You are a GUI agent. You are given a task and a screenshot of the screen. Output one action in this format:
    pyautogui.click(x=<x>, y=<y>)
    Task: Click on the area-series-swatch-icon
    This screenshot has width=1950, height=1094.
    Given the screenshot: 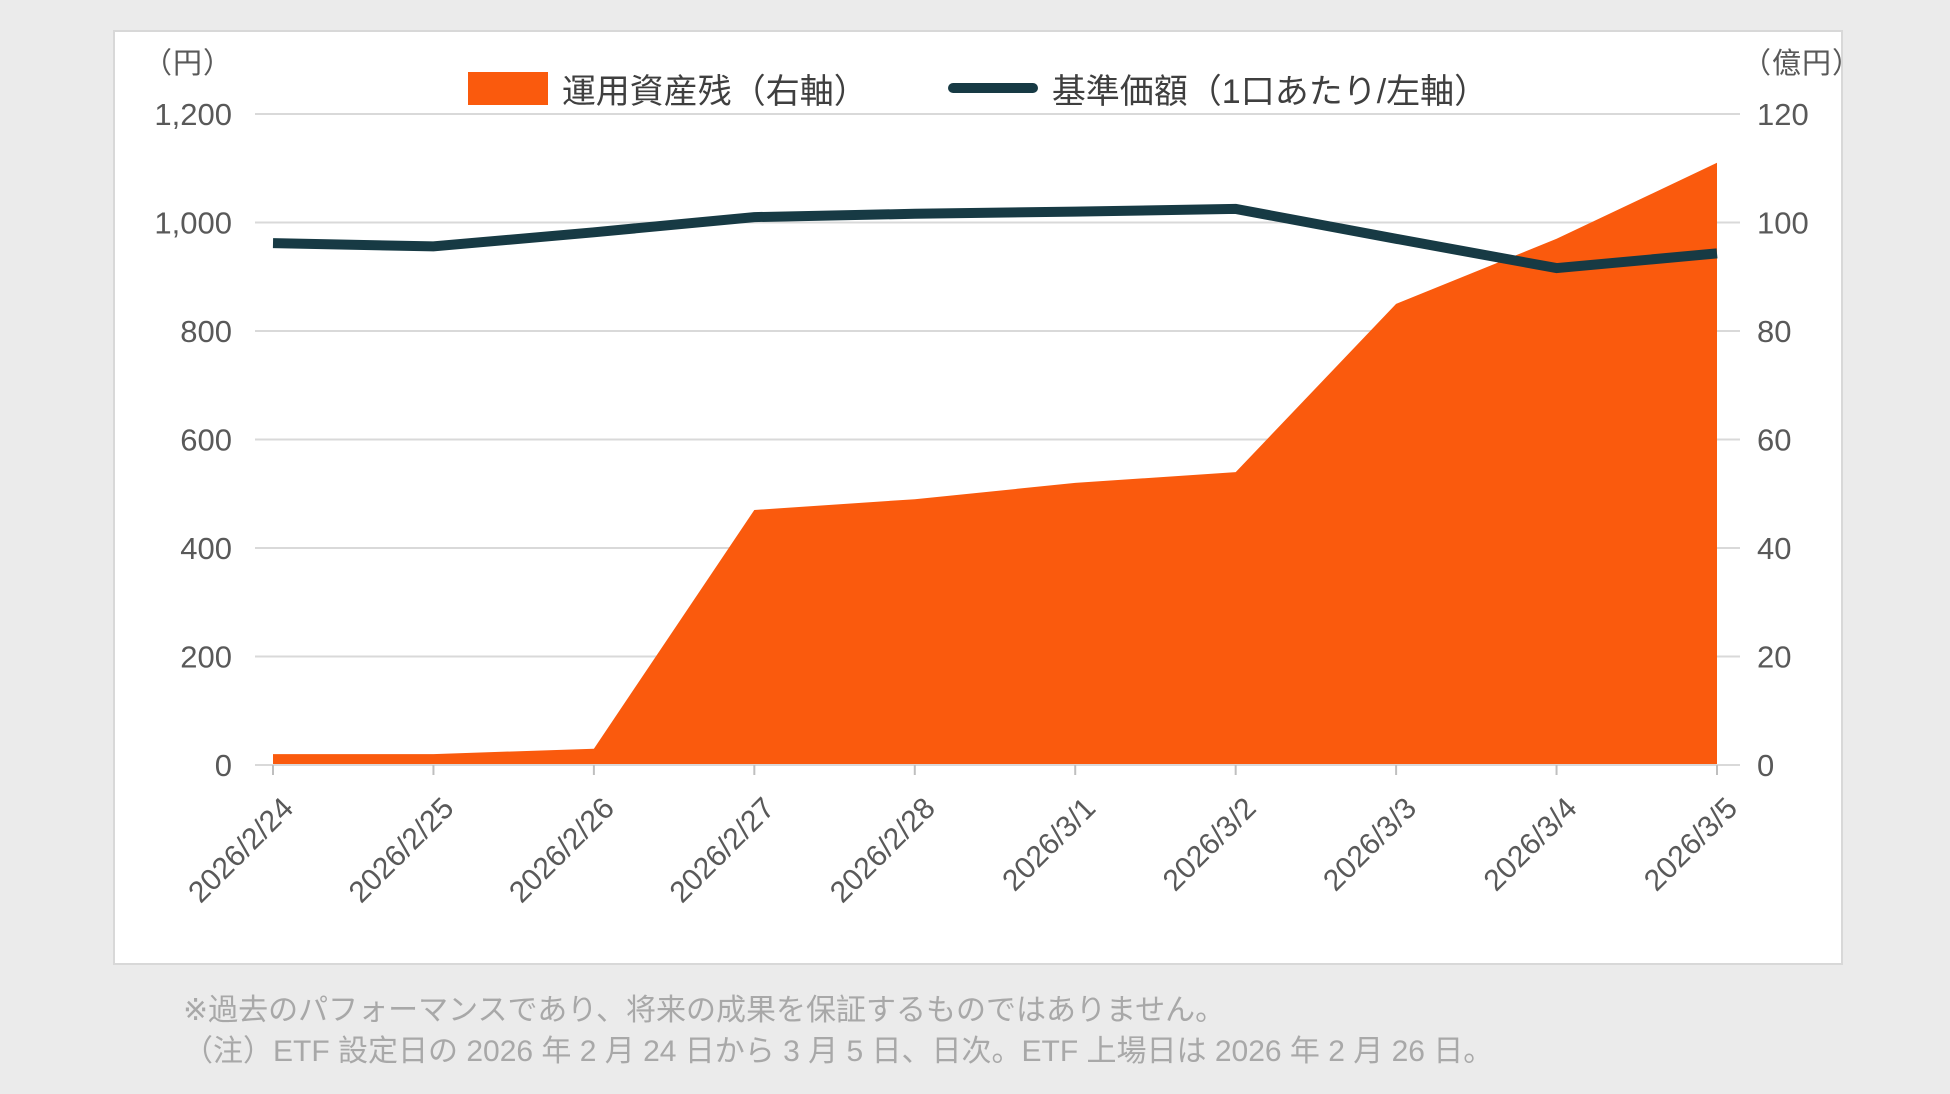 What is the action you would take?
    pyautogui.click(x=507, y=88)
    